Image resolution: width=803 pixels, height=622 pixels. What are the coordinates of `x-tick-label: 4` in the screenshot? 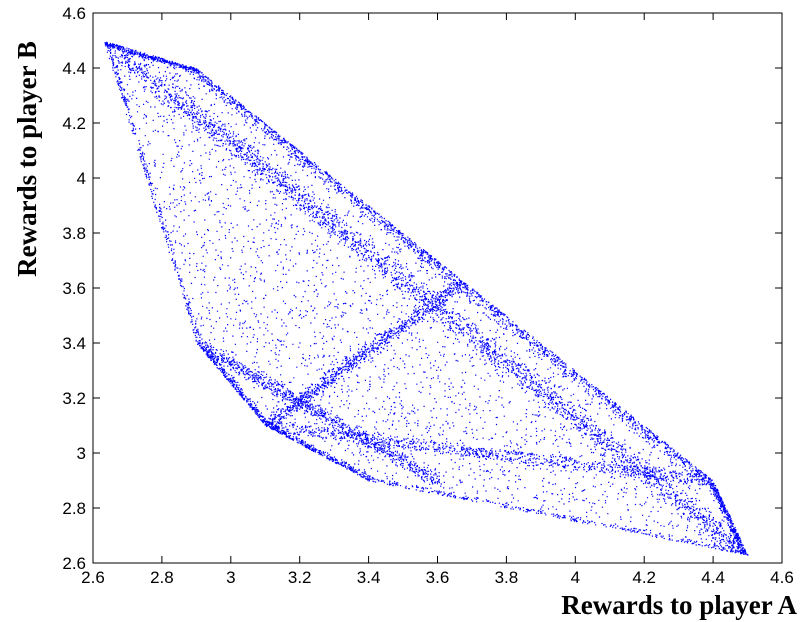 It's located at (575, 577).